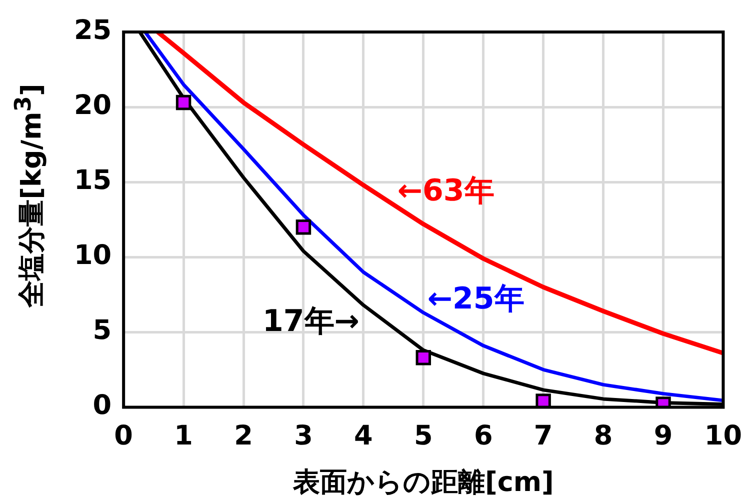 The width and height of the screenshot is (756, 502). What do you see at coordinates (543, 436) in the screenshot?
I see `x-tick-label: 7` at bounding box center [543, 436].